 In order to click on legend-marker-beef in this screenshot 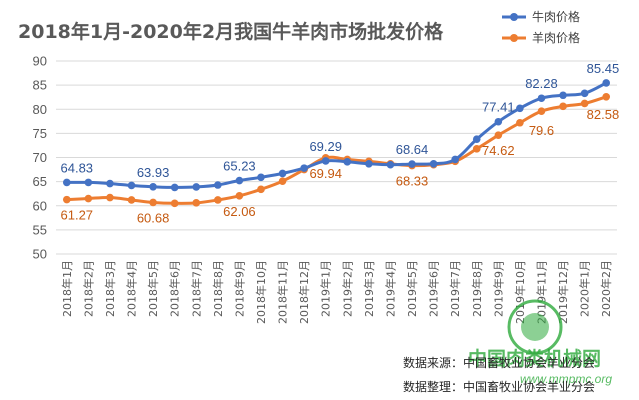, I will do `click(514, 17)`.